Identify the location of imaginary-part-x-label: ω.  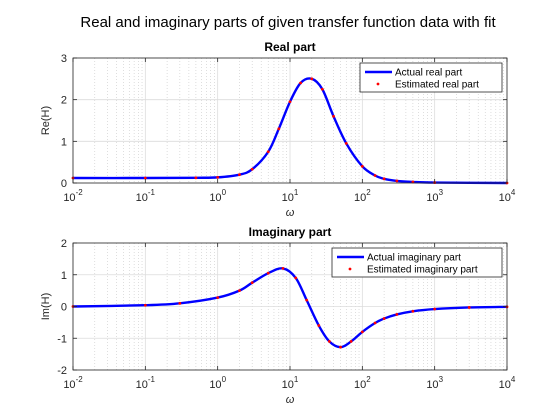
(290, 400).